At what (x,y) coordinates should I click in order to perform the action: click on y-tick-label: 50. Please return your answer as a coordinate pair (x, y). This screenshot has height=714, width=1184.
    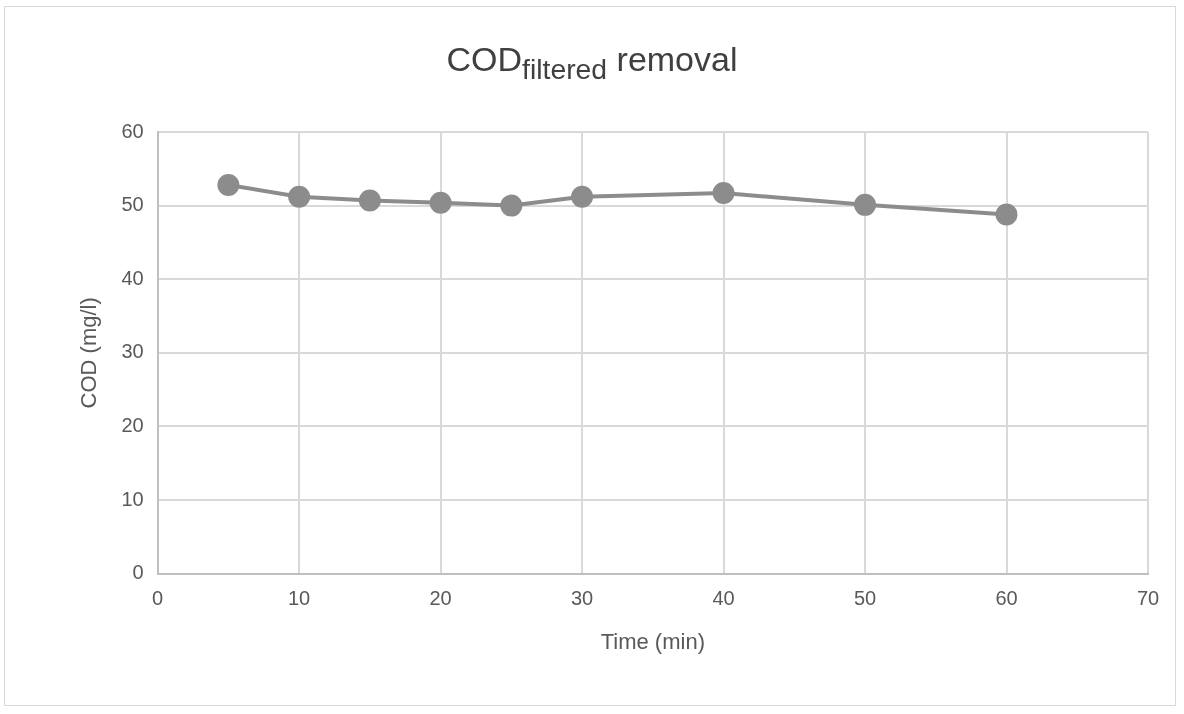
    Looking at the image, I should click on (132, 204).